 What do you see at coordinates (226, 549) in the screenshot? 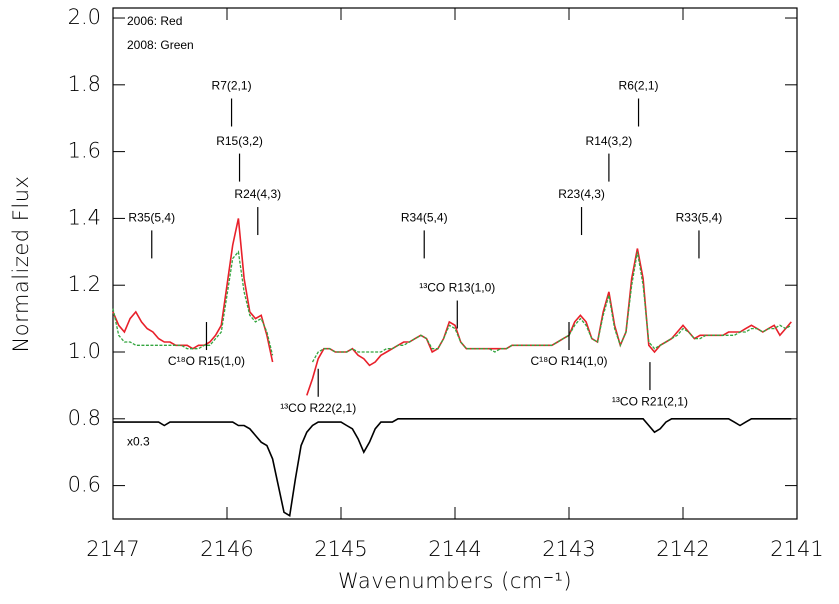
I see `x-tick-label: 2146` at bounding box center [226, 549].